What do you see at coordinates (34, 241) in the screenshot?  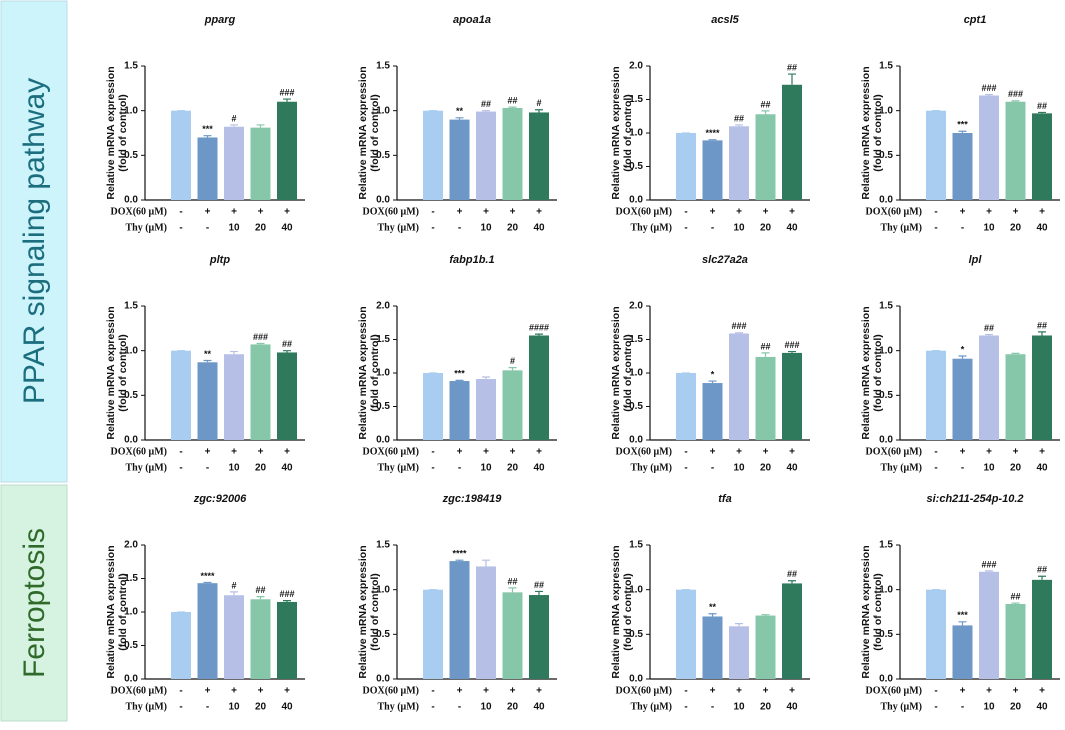 I see `section-box` at bounding box center [34, 241].